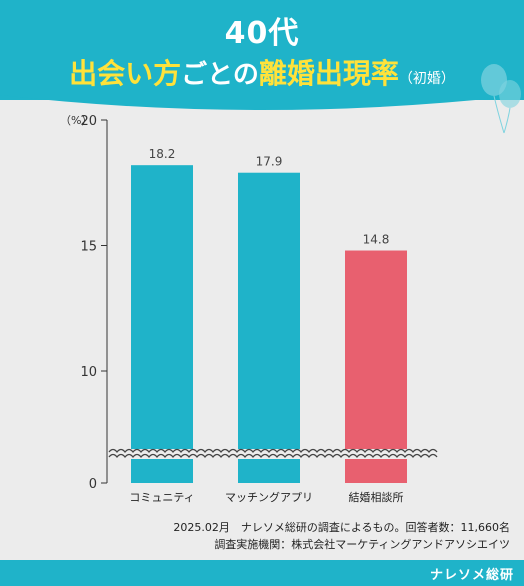 The width and height of the screenshot is (524, 586). I want to click on title-line-1: 40代, so click(262, 33).